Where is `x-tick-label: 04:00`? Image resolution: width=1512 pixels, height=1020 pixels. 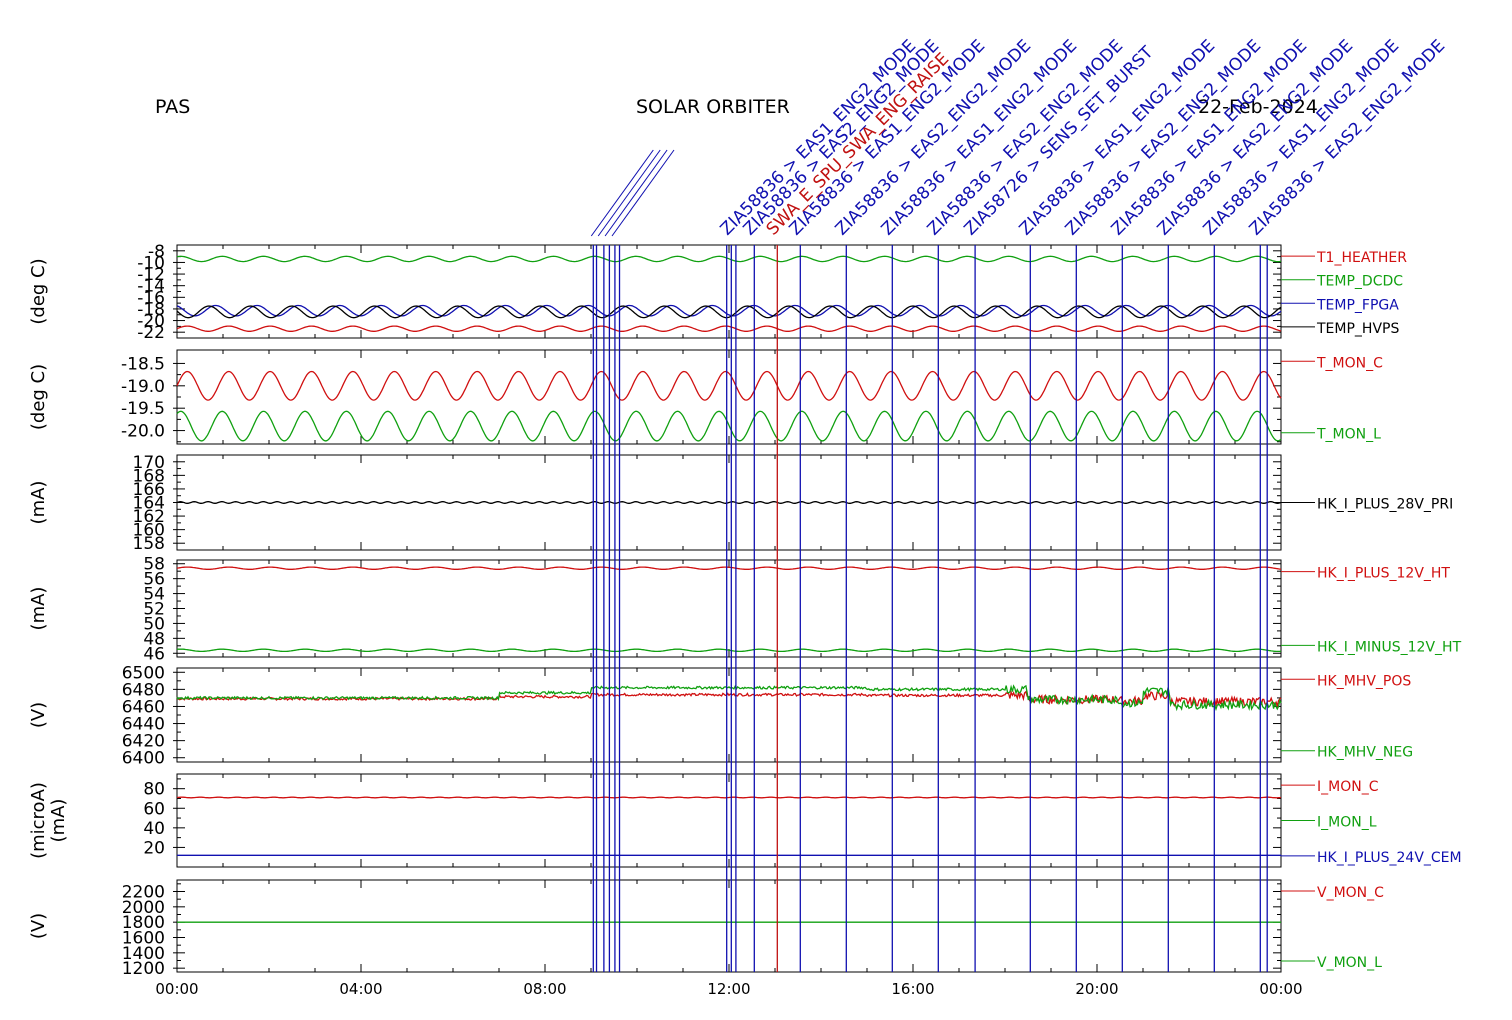 x-tick-label: 04:00 is located at coordinates (360, 989).